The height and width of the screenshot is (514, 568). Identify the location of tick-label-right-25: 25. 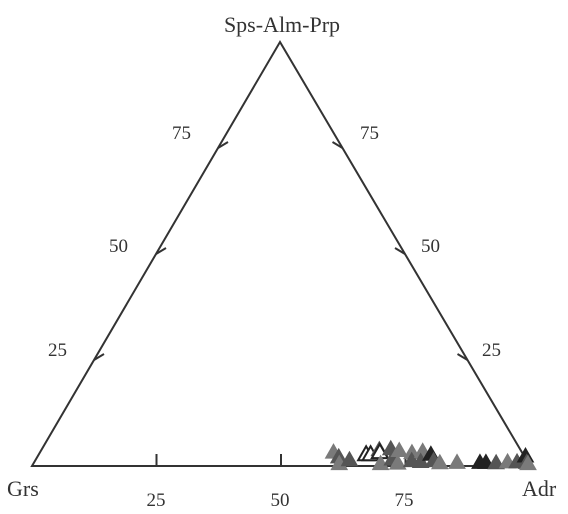
(491, 350).